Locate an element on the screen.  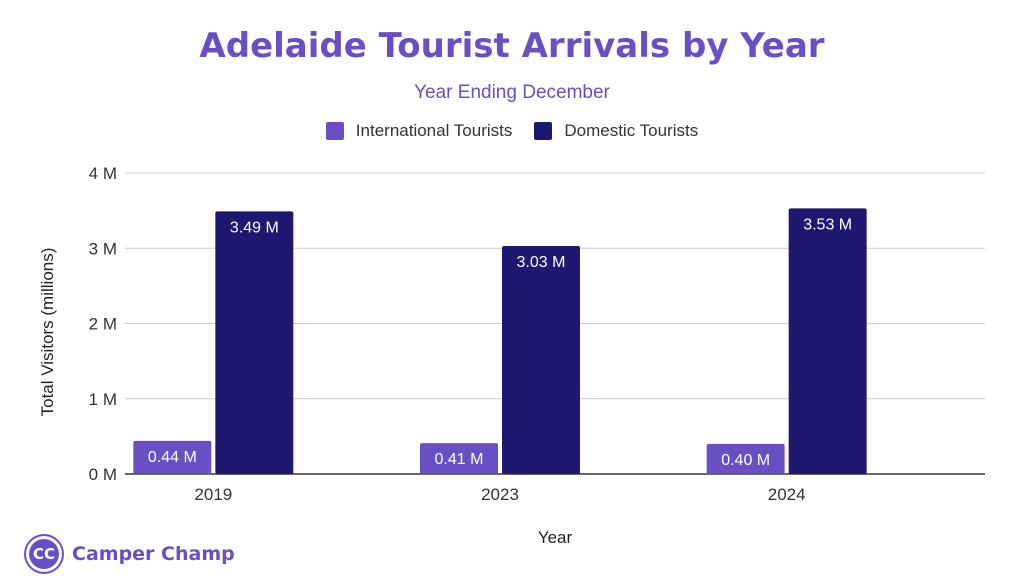
brand: CC Camper Champ is located at coordinates (130, 554).